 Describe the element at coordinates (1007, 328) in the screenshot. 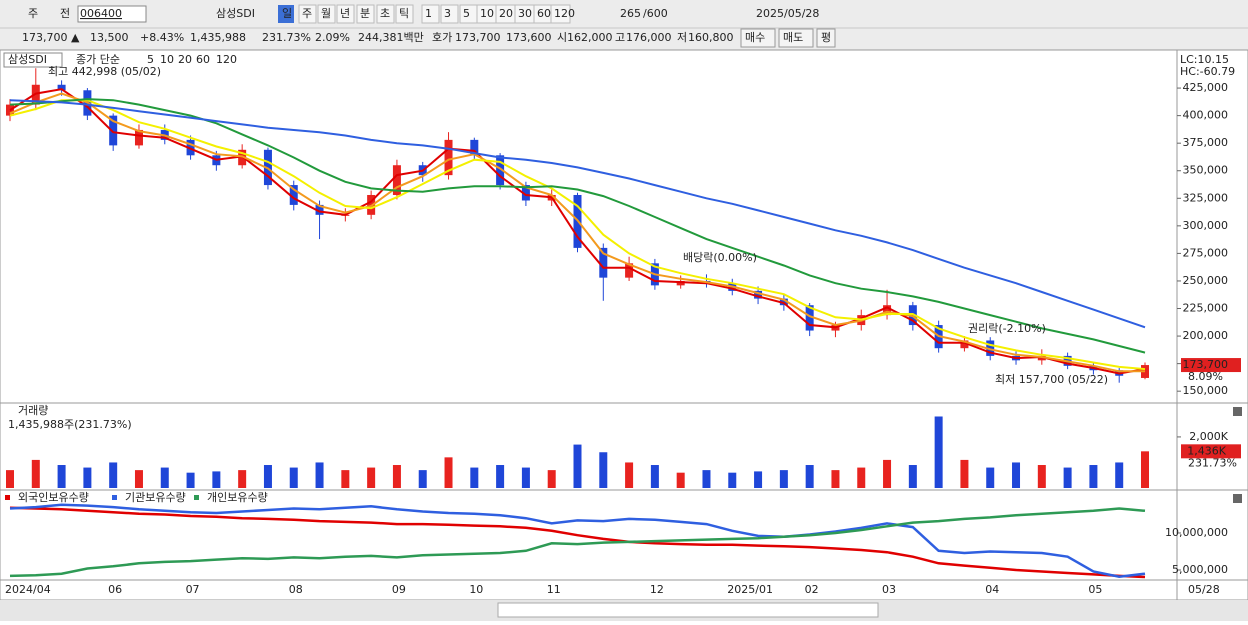

I see `annotation: 권리락(-2.10%)` at that location.